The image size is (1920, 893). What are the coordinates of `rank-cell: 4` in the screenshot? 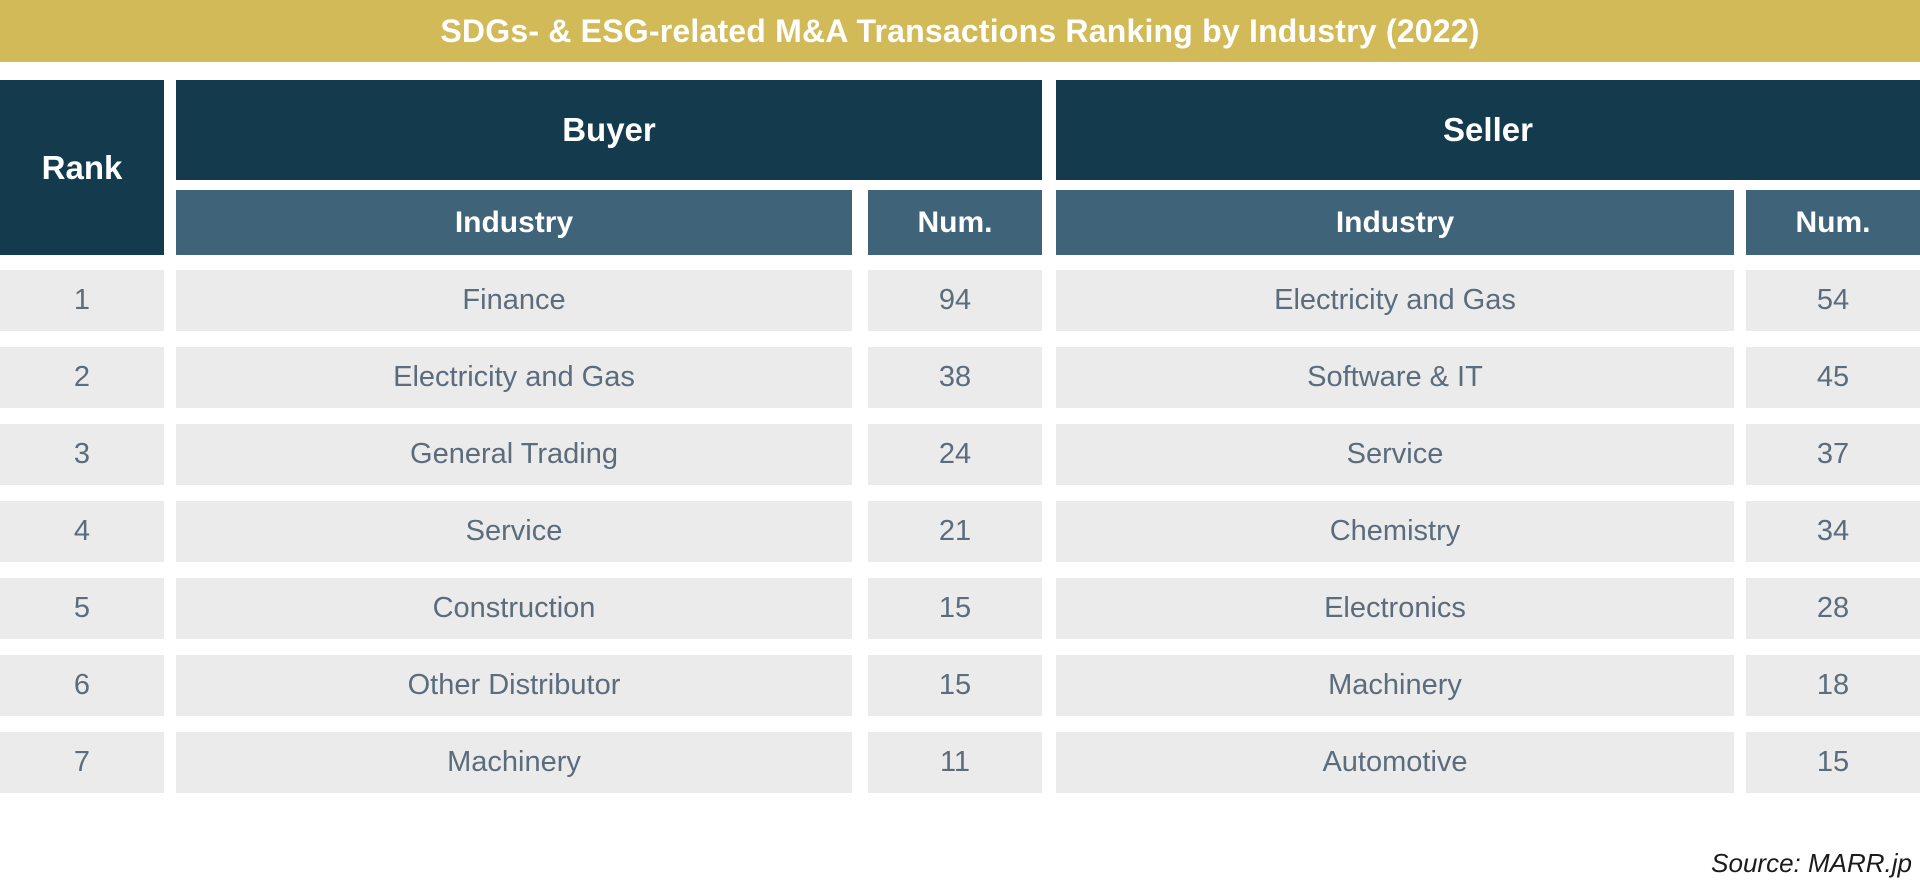 It's located at (82, 531).